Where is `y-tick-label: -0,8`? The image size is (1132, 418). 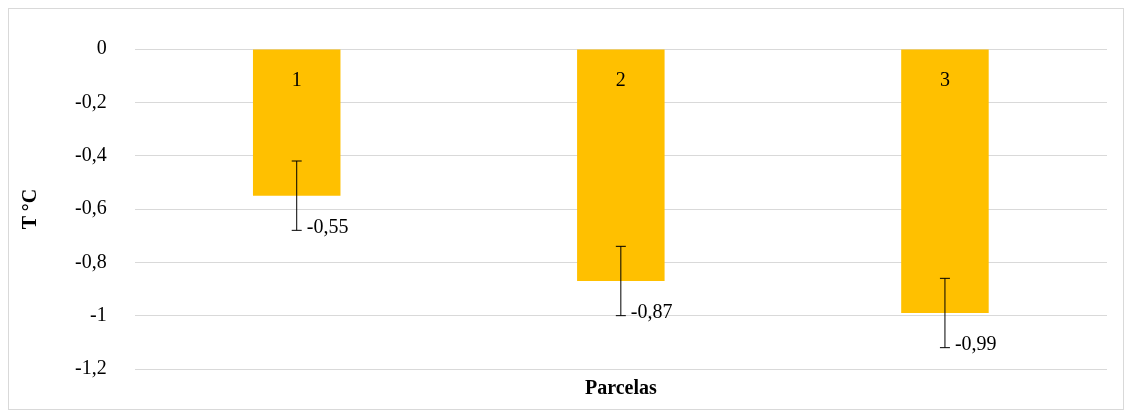
y-tick-label: -0,8 is located at coordinates (90, 260).